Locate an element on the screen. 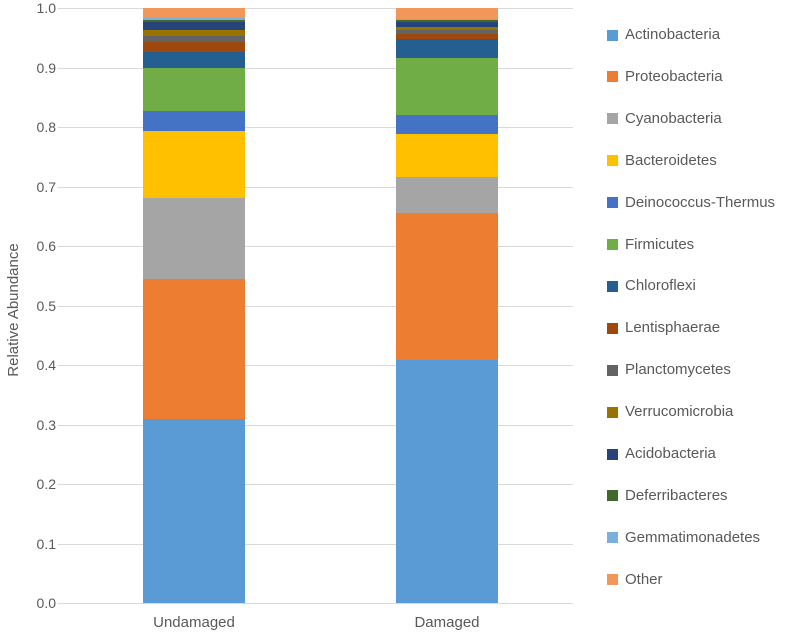  y-axis-tick-label: 0.3 is located at coordinates (46, 425).